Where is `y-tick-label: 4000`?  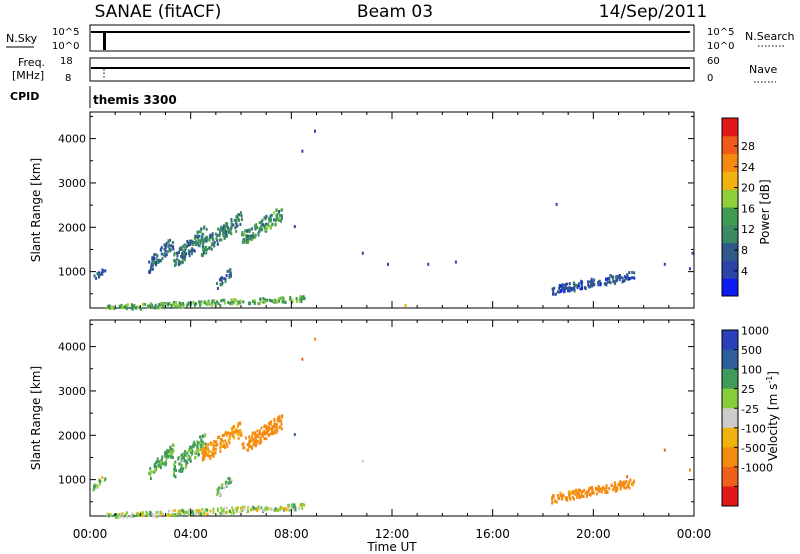 y-tick-label: 4000 is located at coordinates (72, 139).